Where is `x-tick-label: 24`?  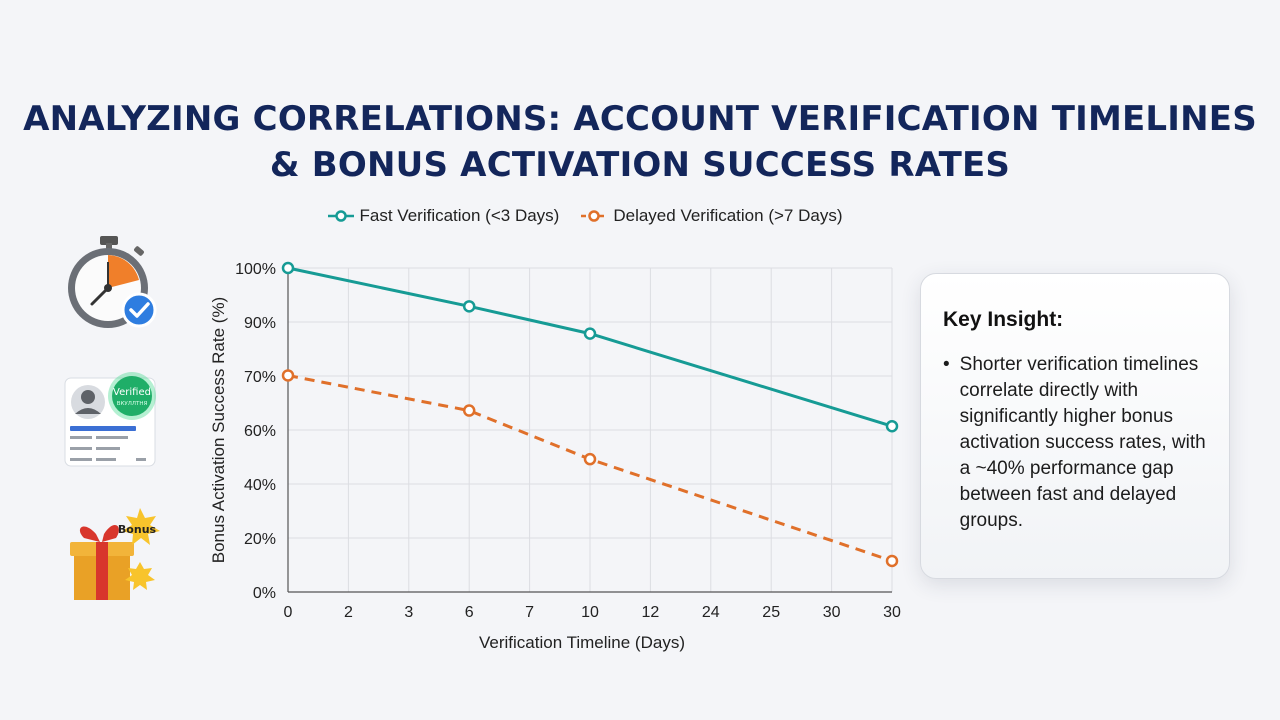
x-tick-label: 24 is located at coordinates (711, 612).